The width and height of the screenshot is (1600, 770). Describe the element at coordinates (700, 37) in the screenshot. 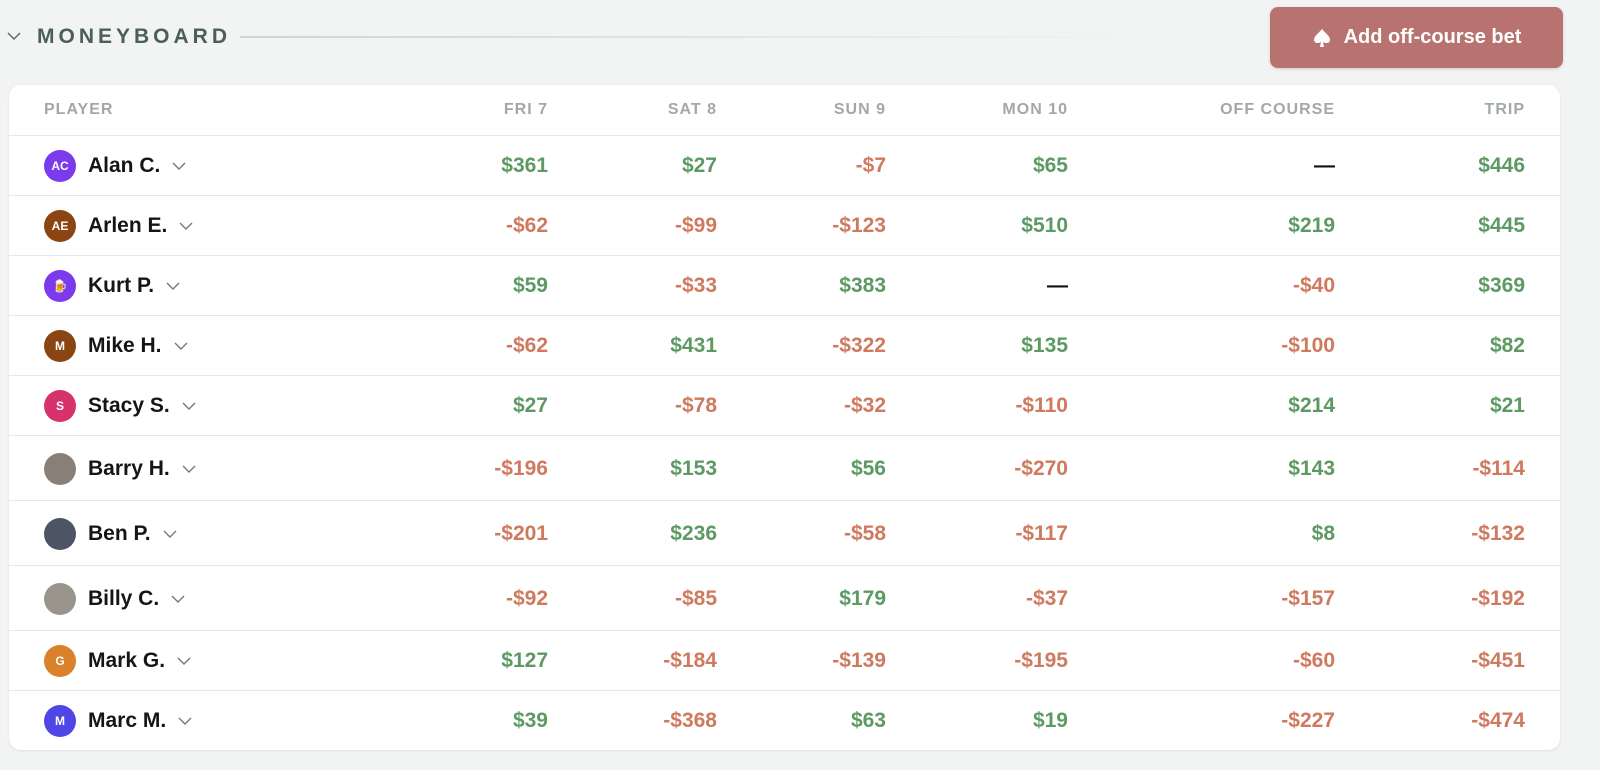

I see `divider` at that location.